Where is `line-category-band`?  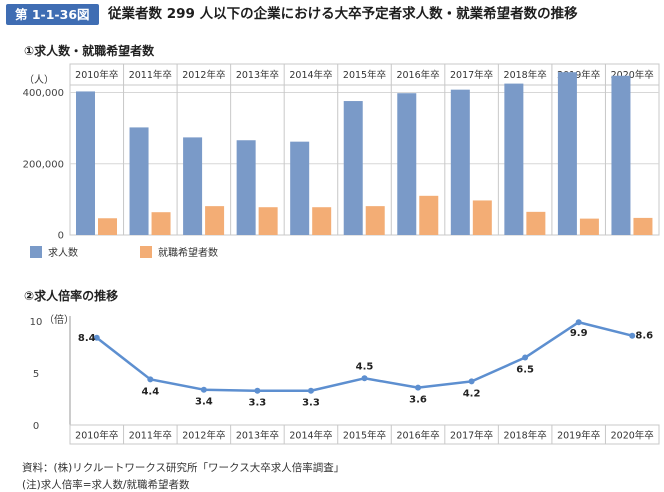 line-category-band is located at coordinates (364, 434).